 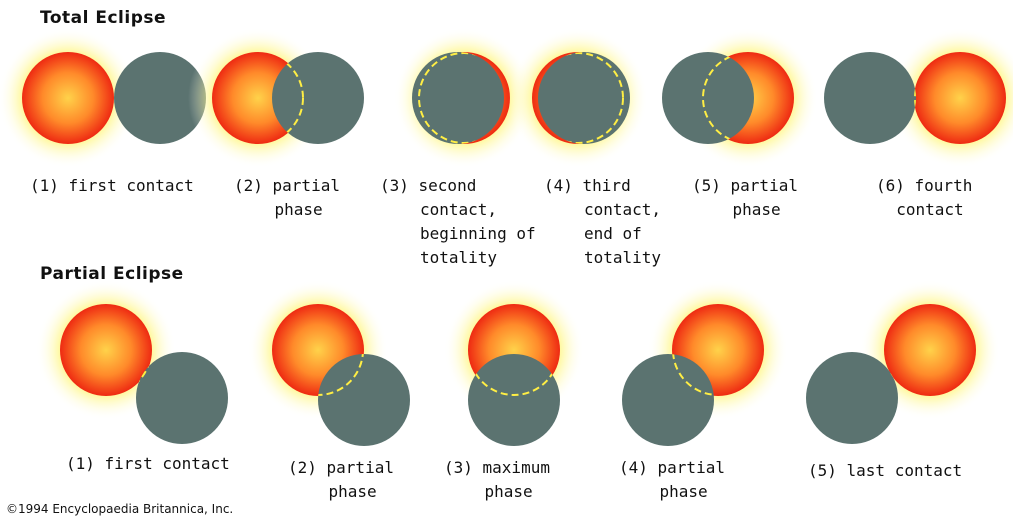 What do you see at coordinates (428, 185) in the screenshot?
I see `caption-line: (3) second` at bounding box center [428, 185].